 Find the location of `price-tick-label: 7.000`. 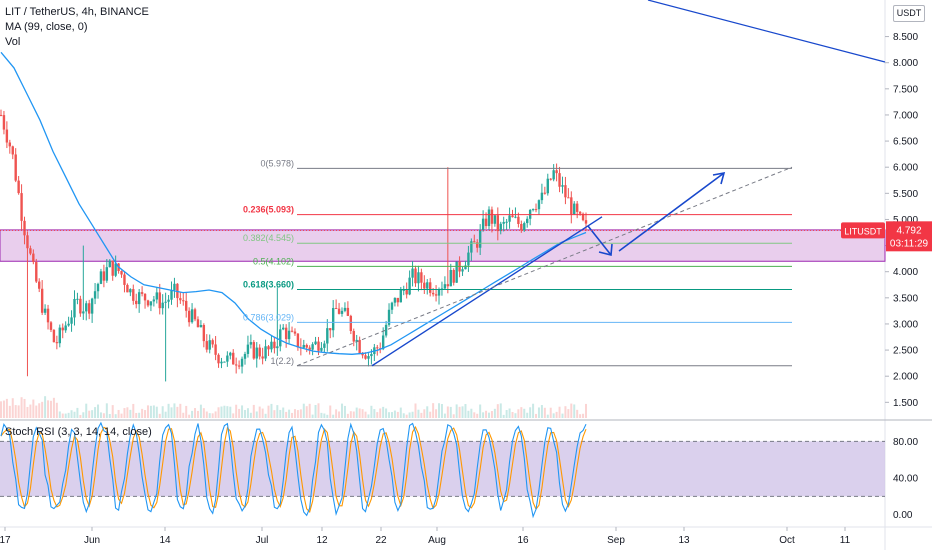

price-tick-label: 7.000 is located at coordinates (905, 115).